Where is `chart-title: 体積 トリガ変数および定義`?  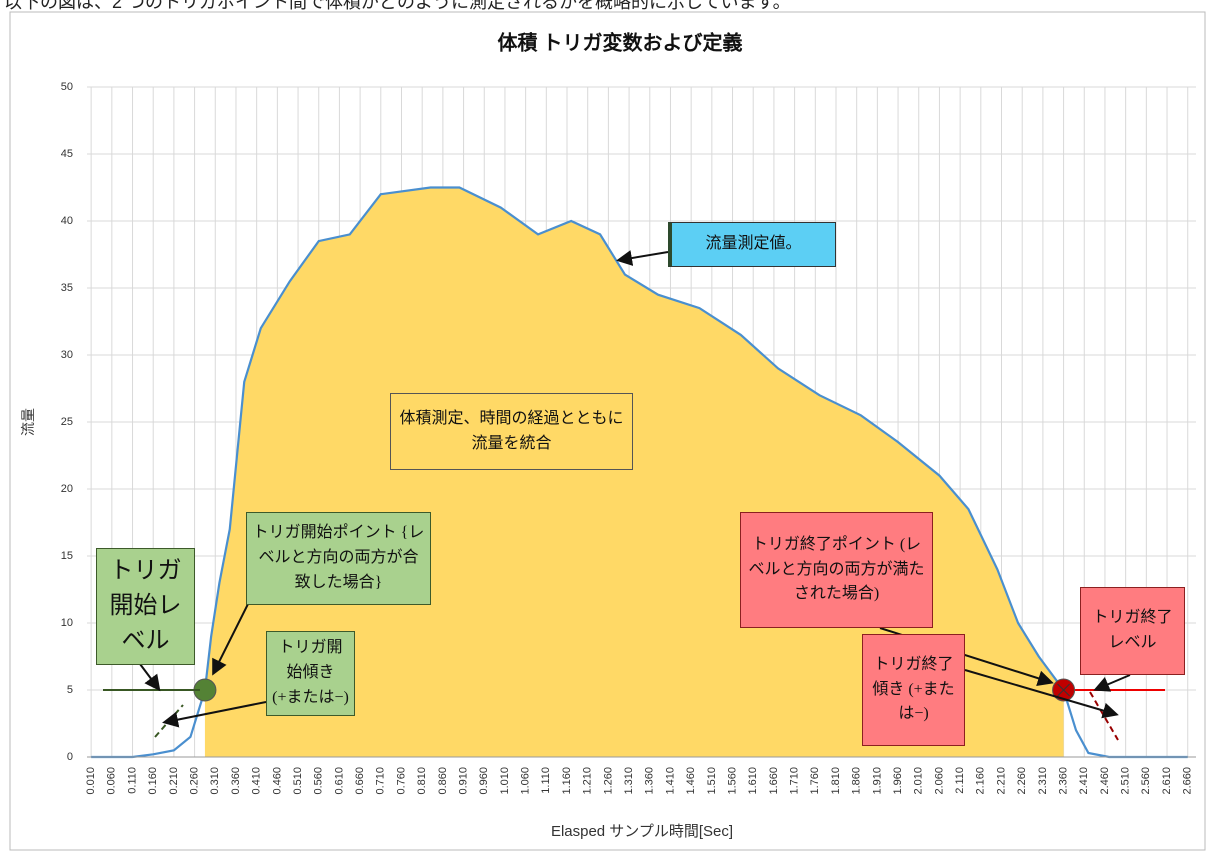
chart-title: 体積 トリガ変数および定義 is located at coordinates (620, 43).